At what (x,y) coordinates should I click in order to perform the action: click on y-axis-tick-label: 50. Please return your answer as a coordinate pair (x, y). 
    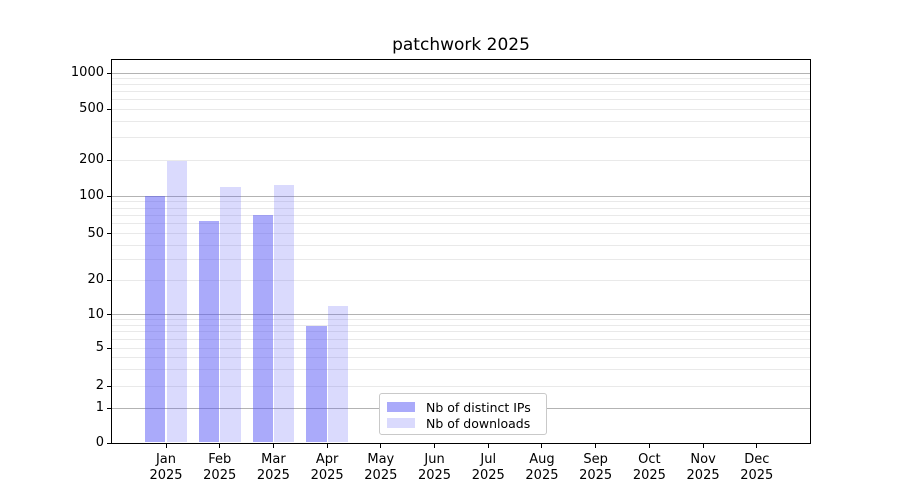
    Looking at the image, I should click on (95, 233).